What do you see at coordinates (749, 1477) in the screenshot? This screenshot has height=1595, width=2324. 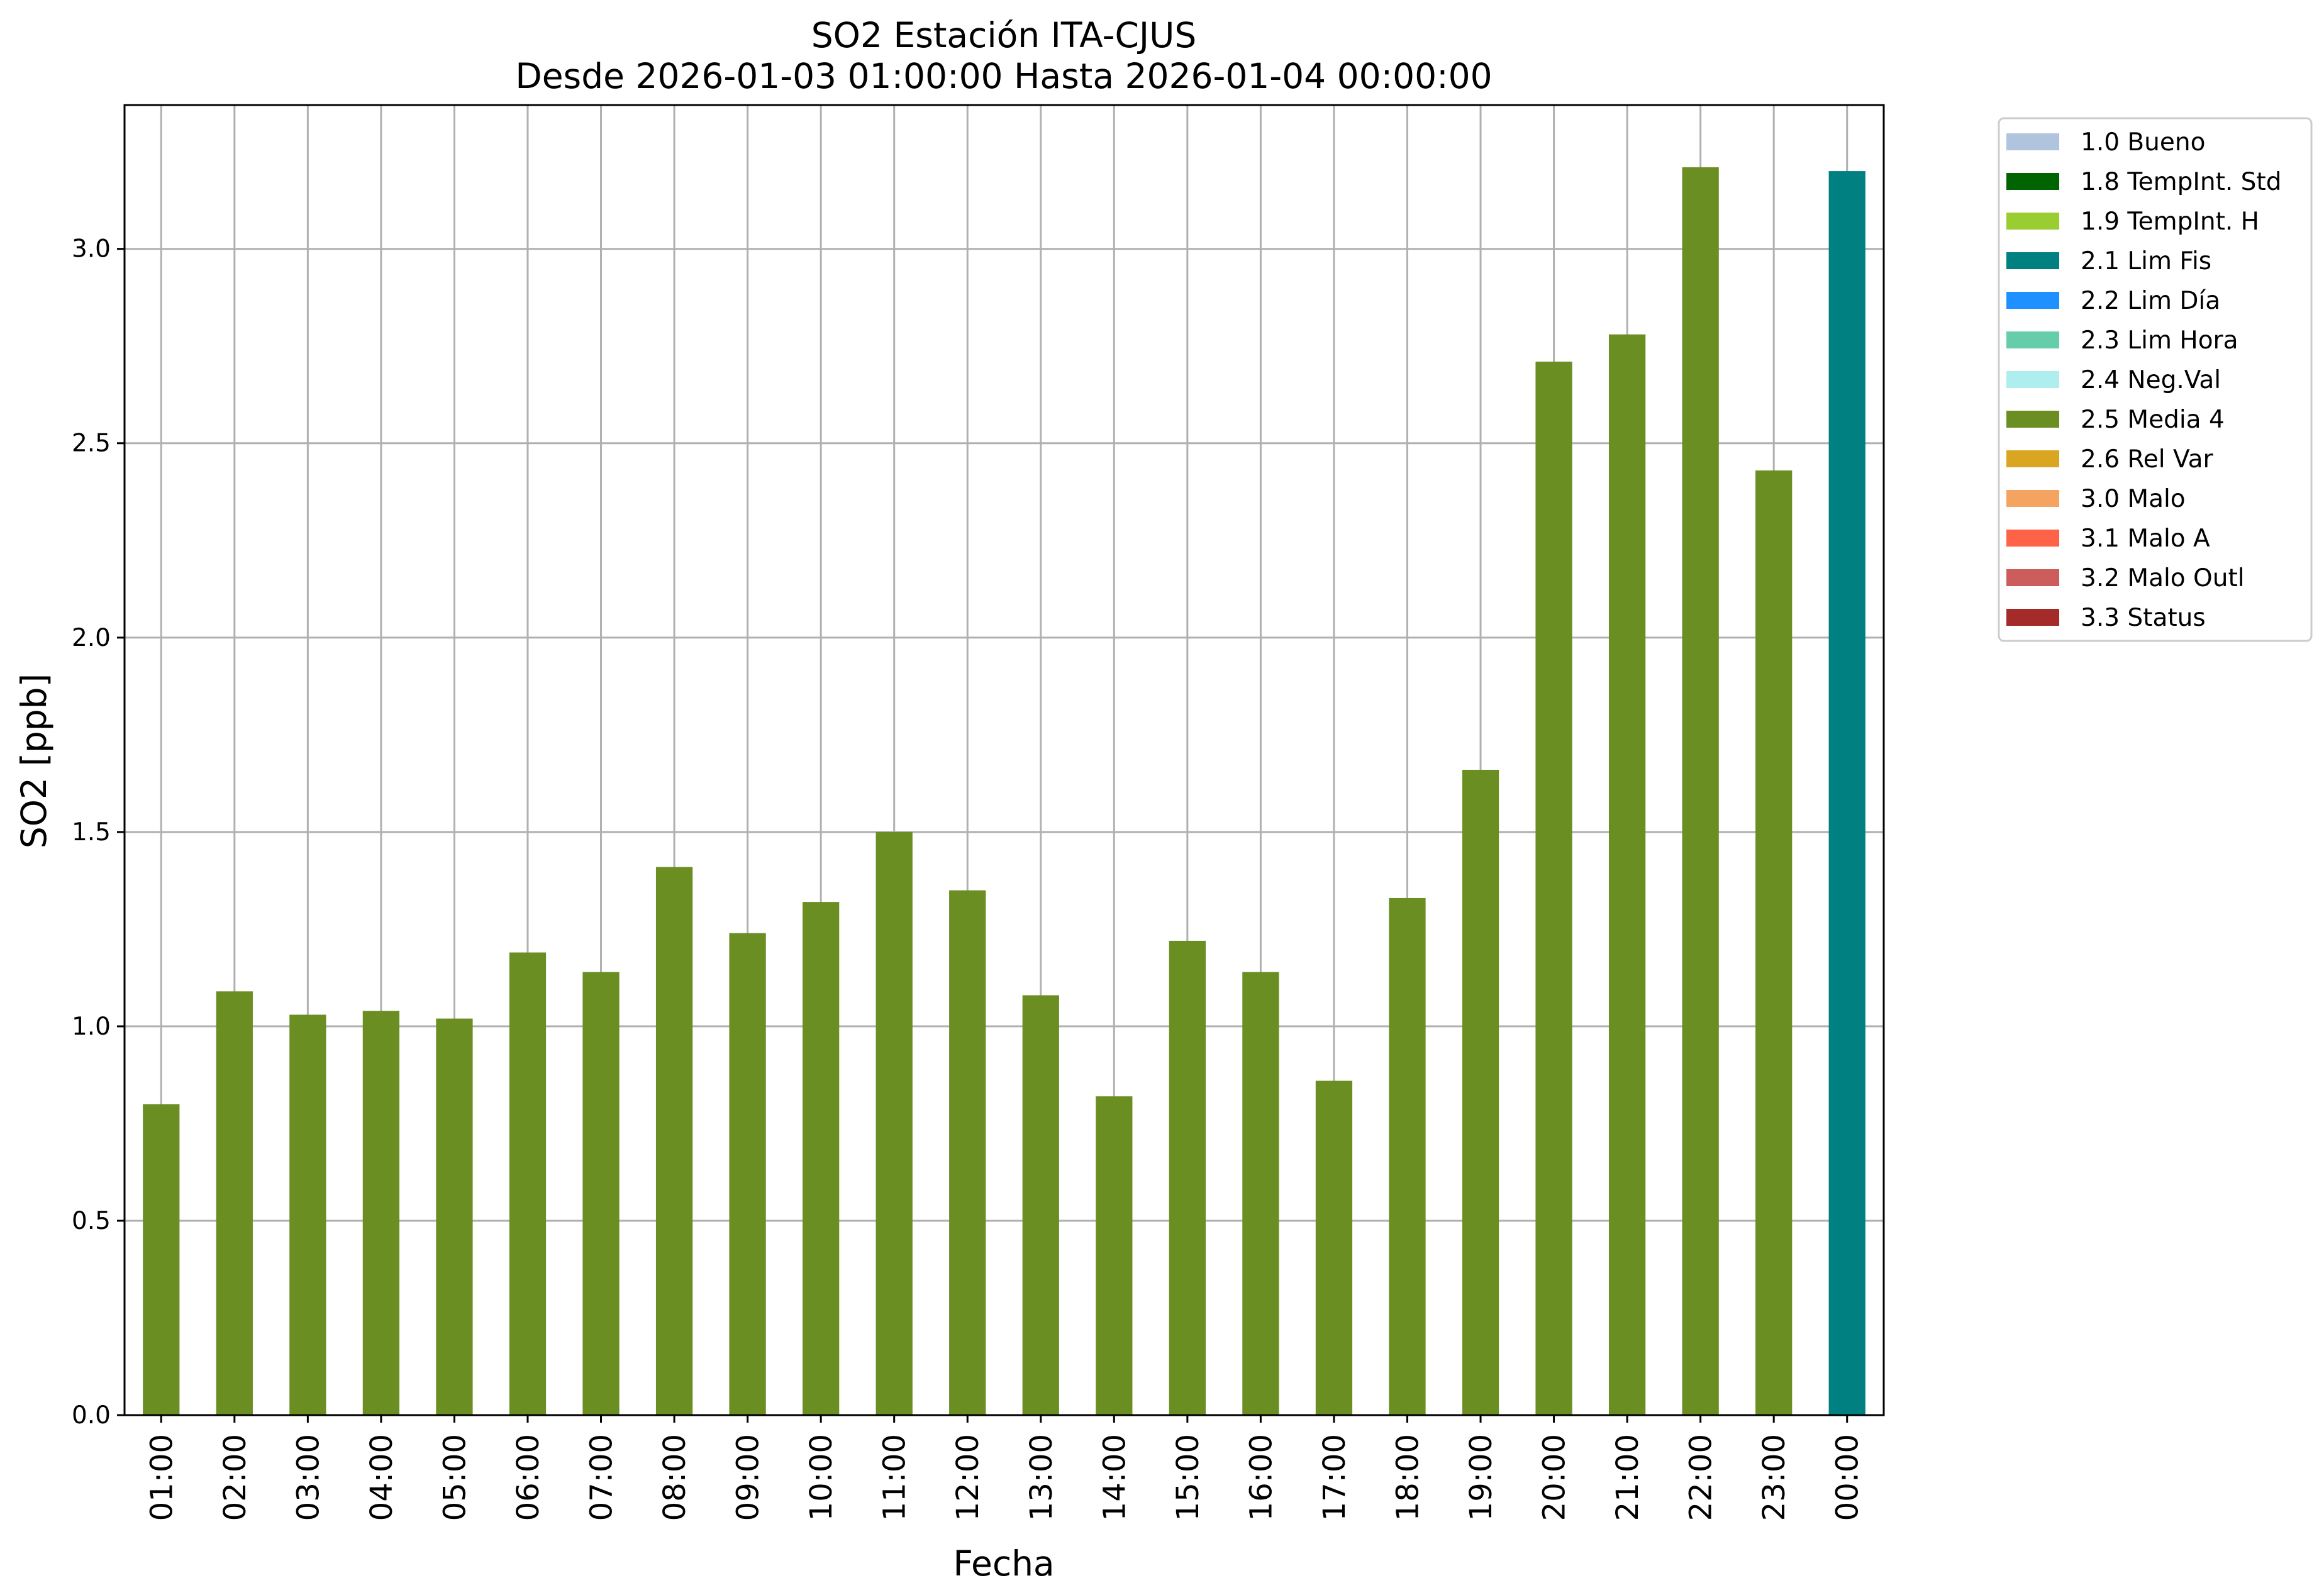 I see `x-tick-label: 09:00` at bounding box center [749, 1477].